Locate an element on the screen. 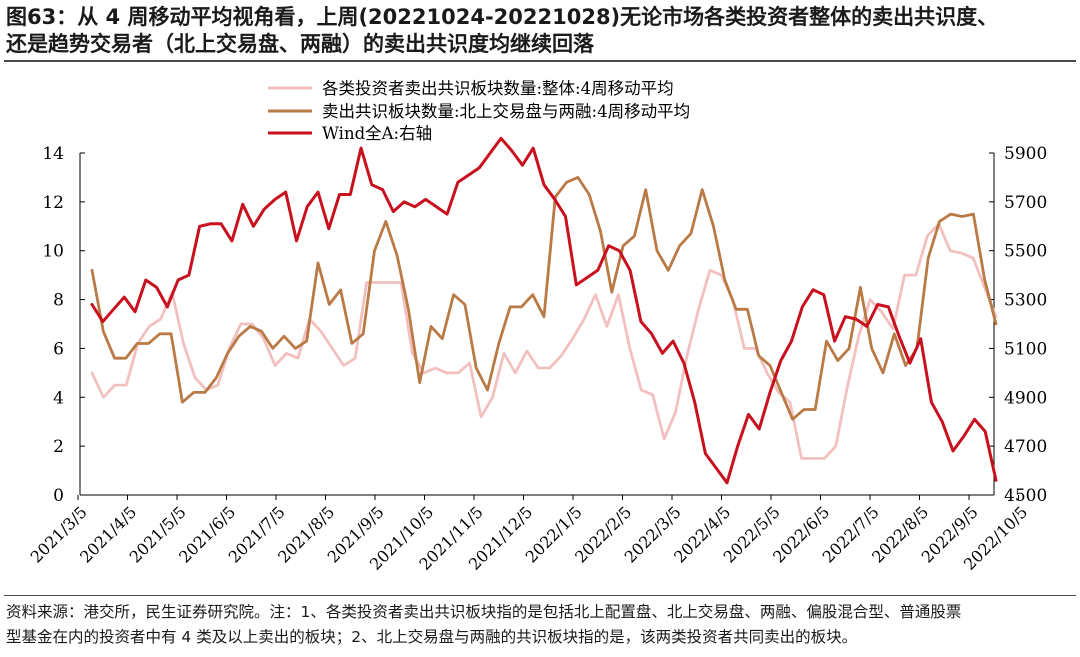  left-tick-label: 14 is located at coordinates (53, 154).